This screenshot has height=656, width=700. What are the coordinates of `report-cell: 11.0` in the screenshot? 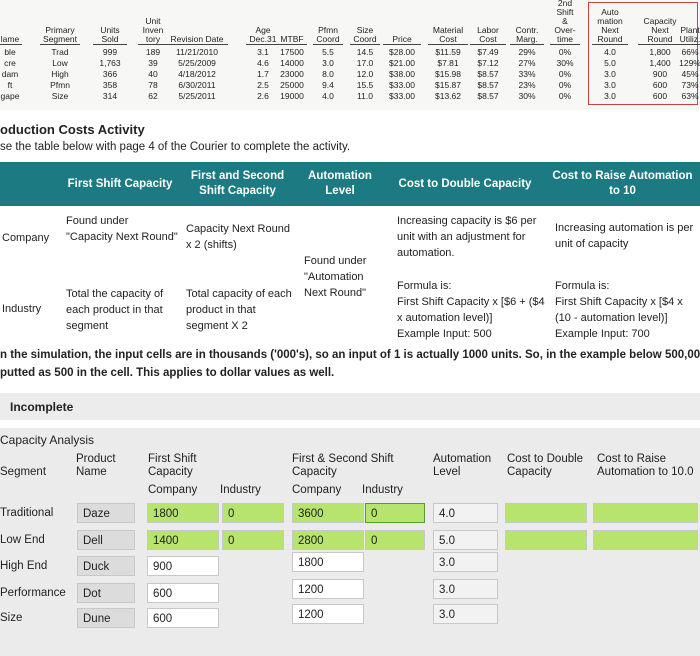 It's located at (365, 96).